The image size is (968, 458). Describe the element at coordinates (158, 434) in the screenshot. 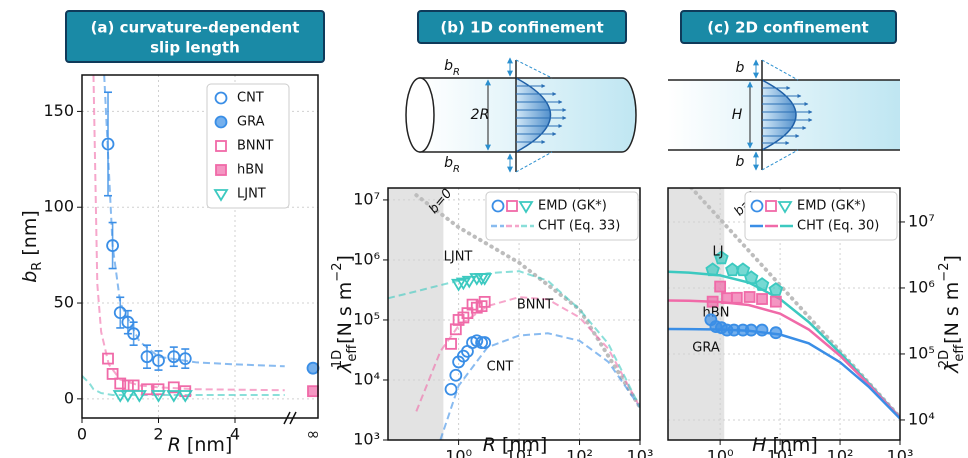

I see `x-tick-label: 2` at that location.